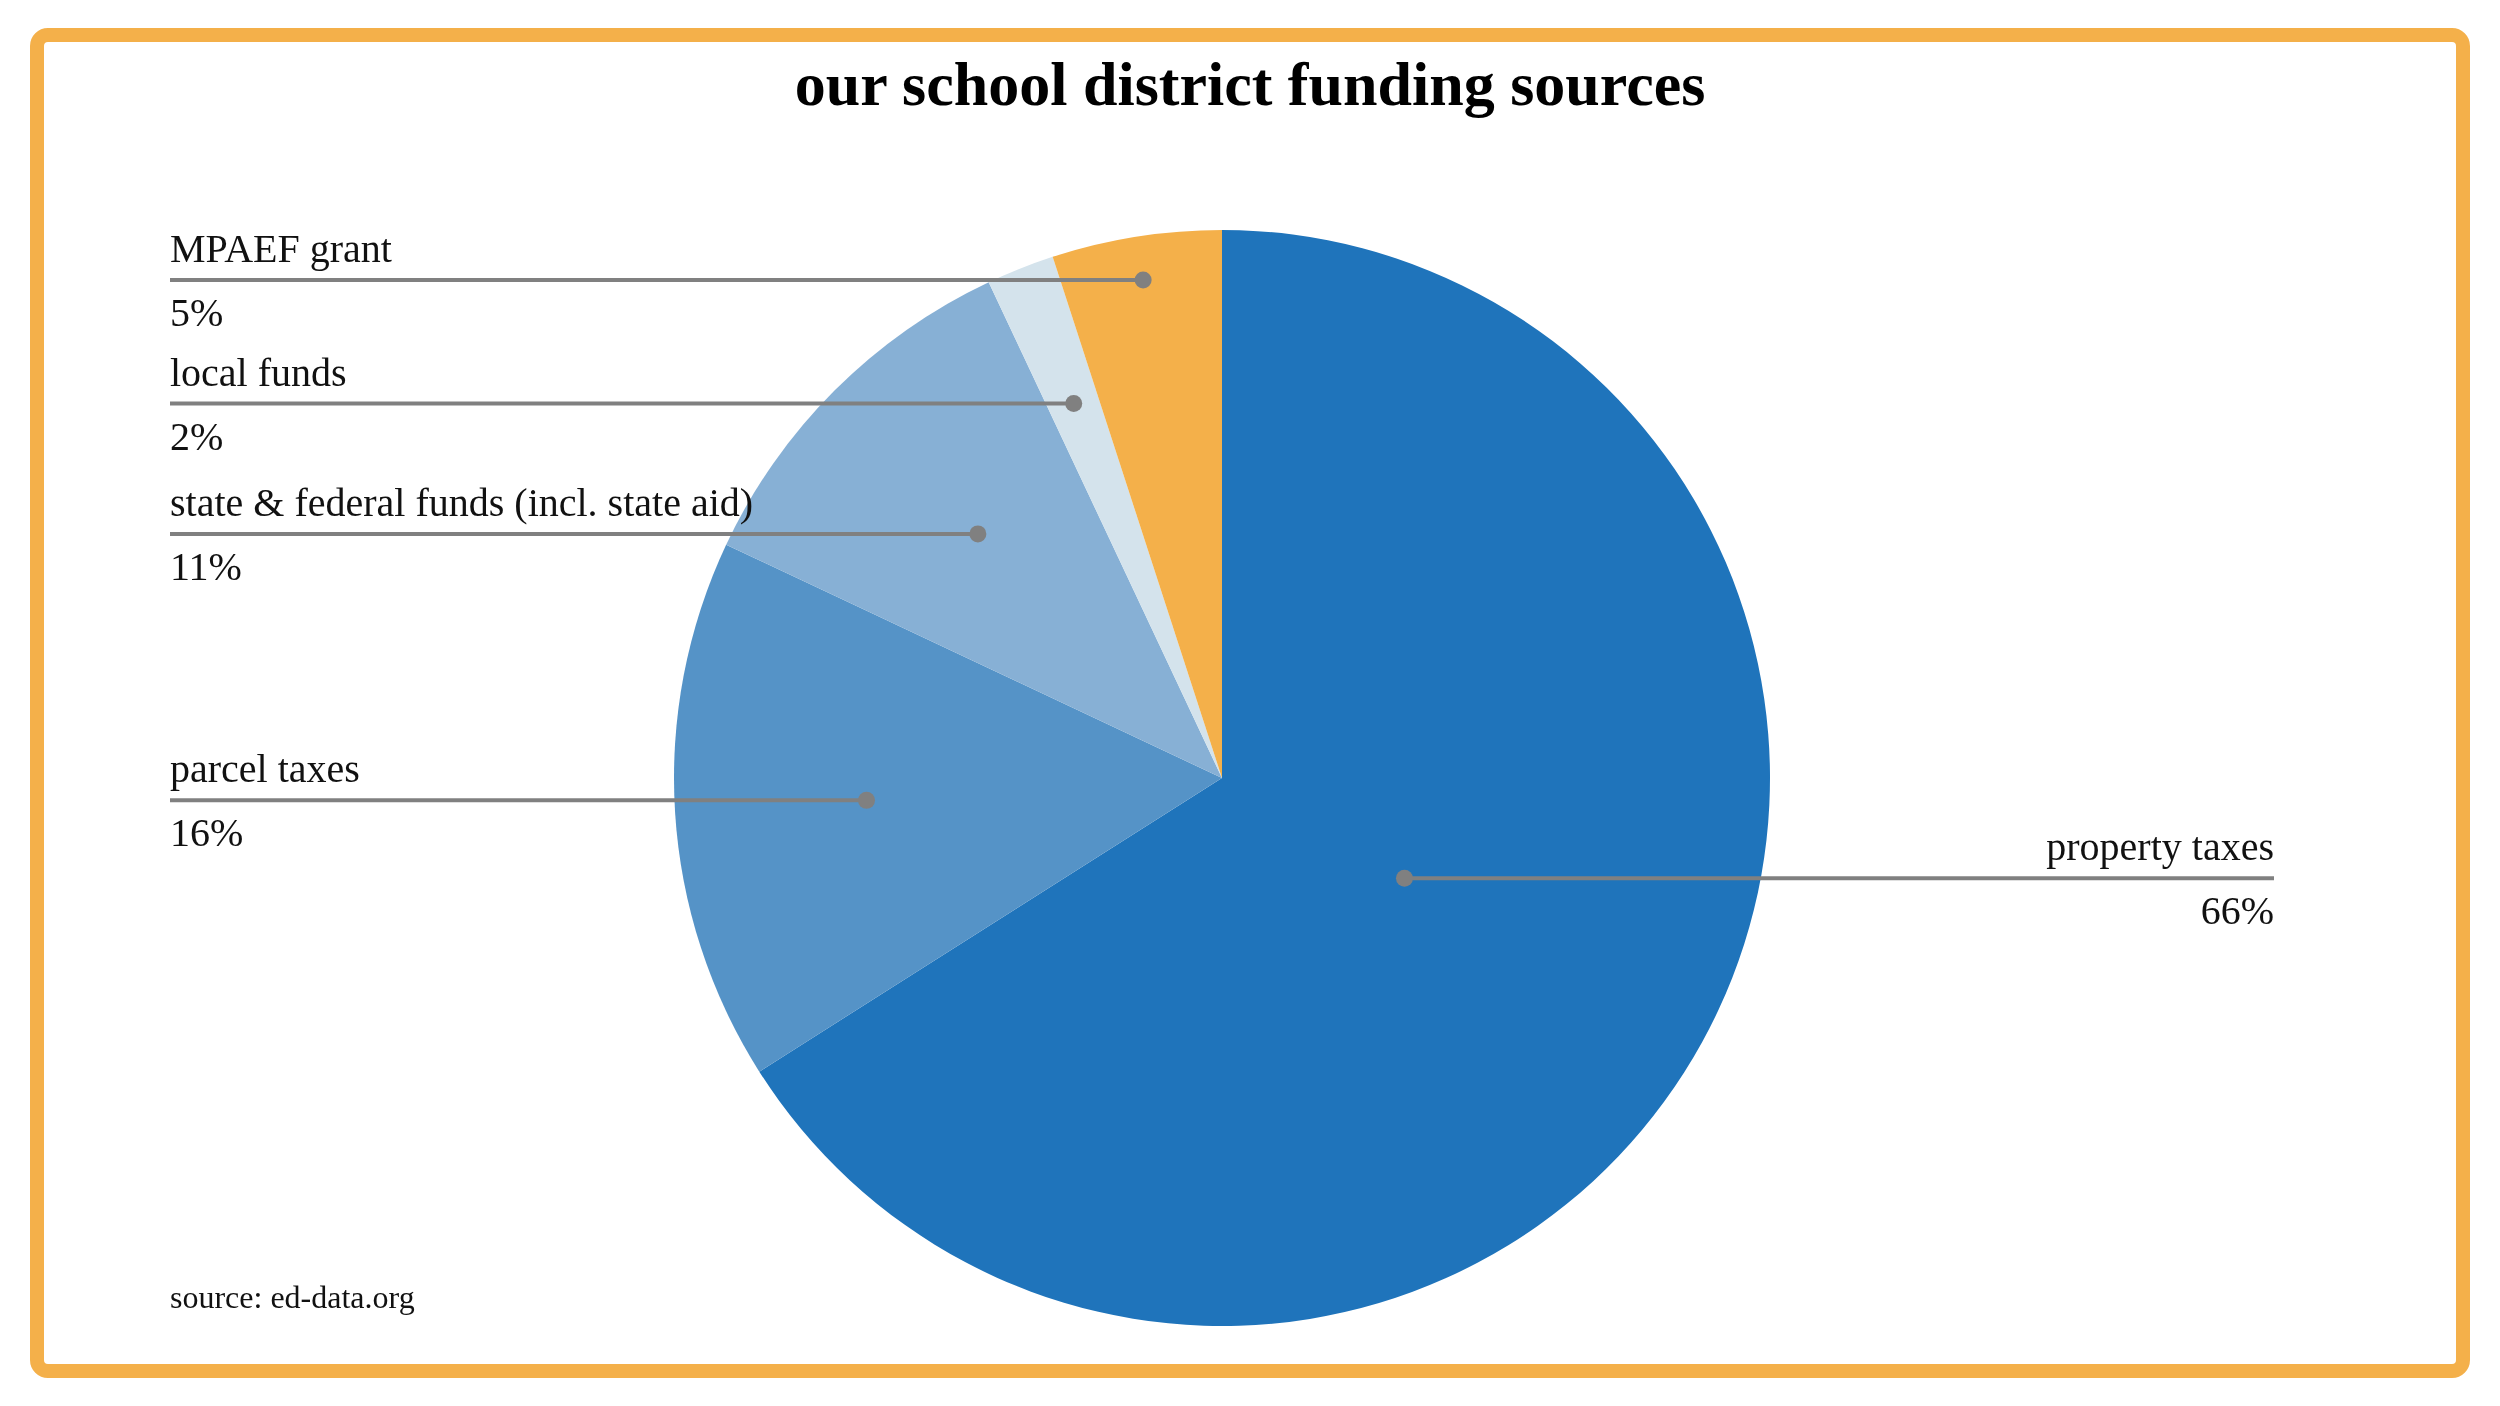  I want to click on source-note: source: ed-data.org, so click(292, 1297).